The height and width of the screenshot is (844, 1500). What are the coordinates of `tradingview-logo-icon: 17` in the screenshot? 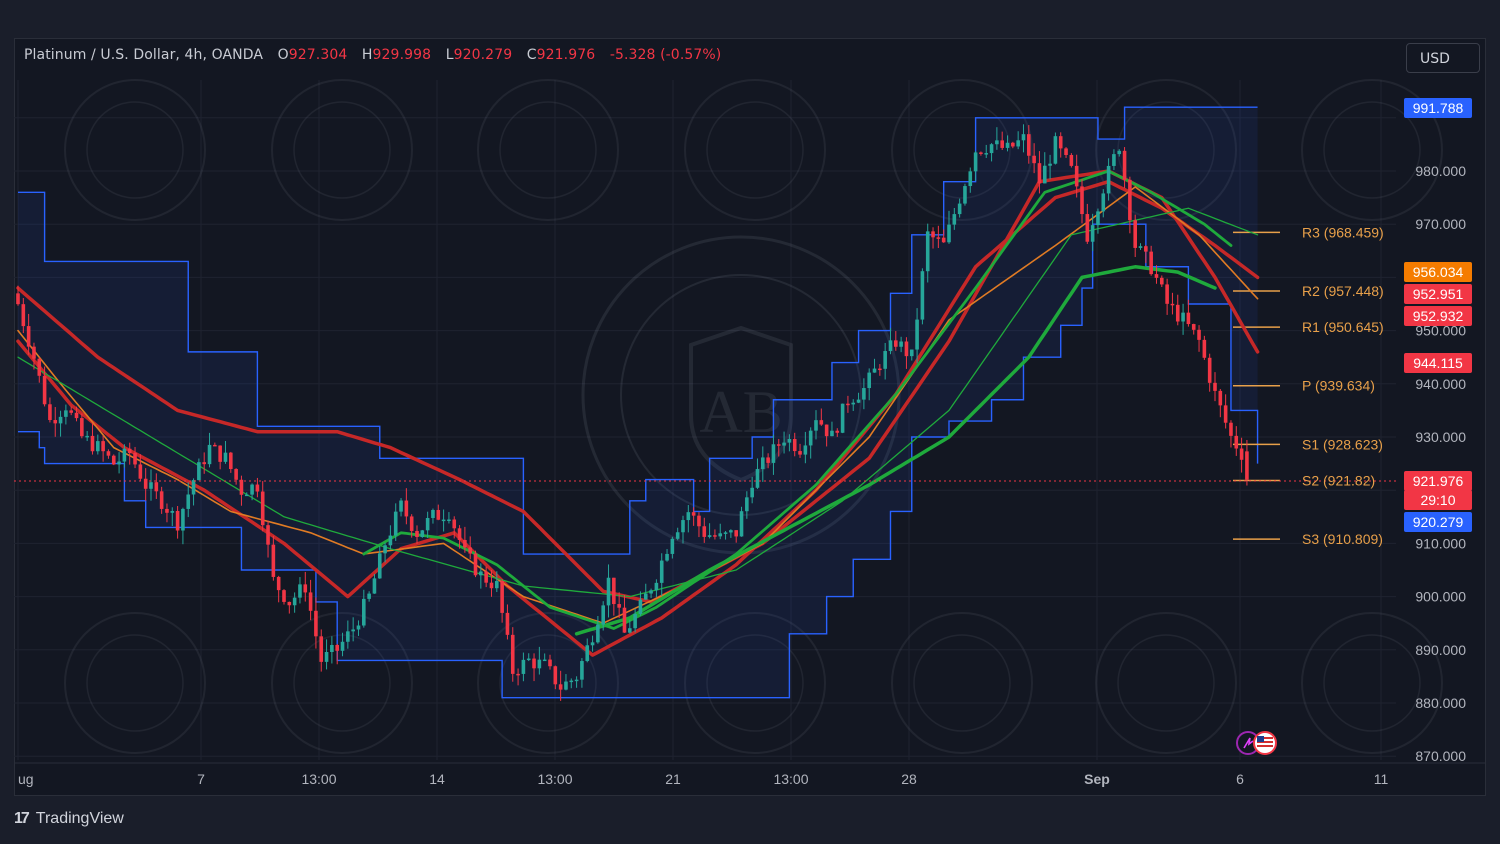 It's located at (22, 818).